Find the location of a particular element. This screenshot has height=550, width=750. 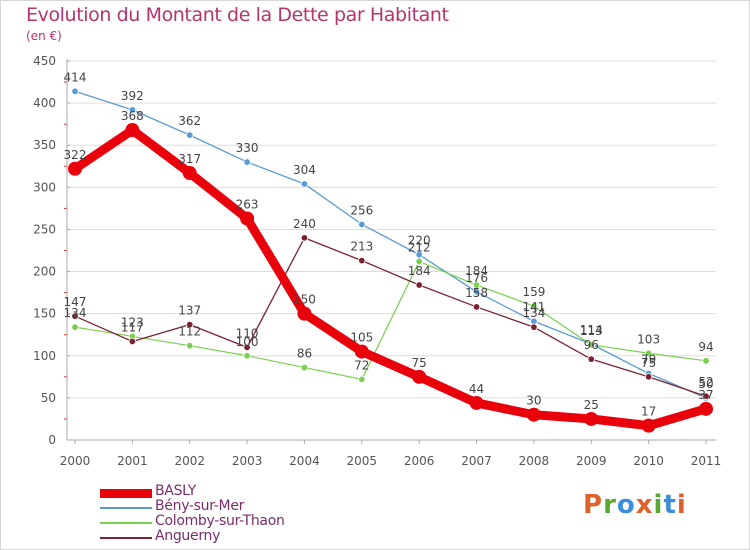

data-label: 137 is located at coordinates (189, 311).